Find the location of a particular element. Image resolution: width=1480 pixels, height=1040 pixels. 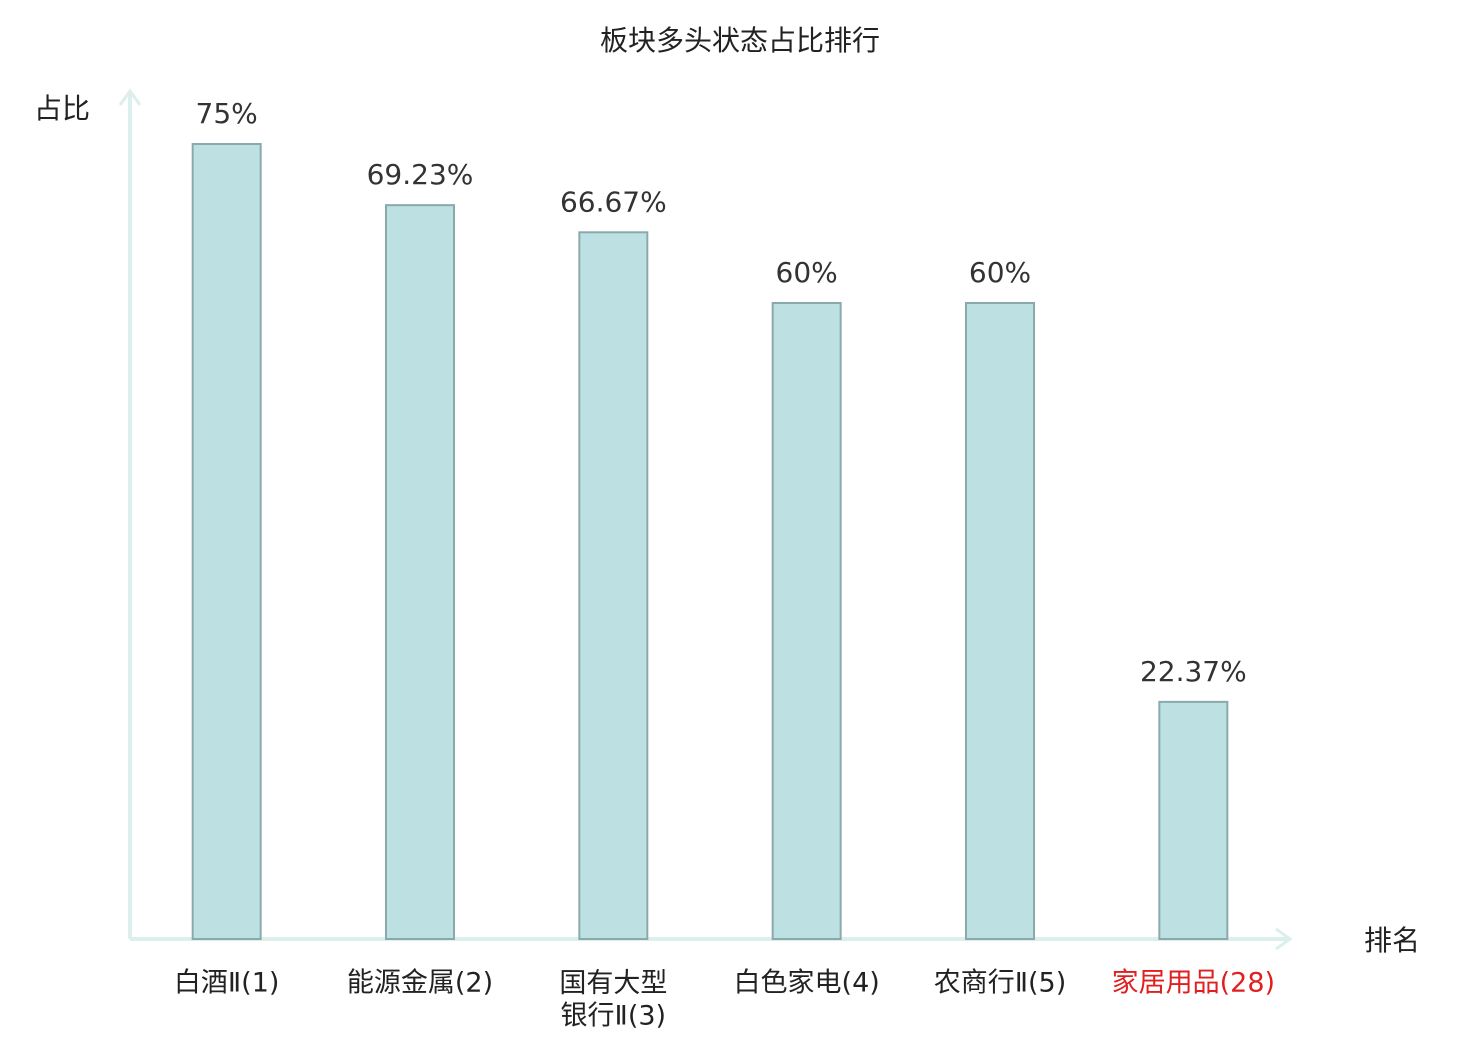

x-tick-label: 能源金属(2) is located at coordinates (420, 983).